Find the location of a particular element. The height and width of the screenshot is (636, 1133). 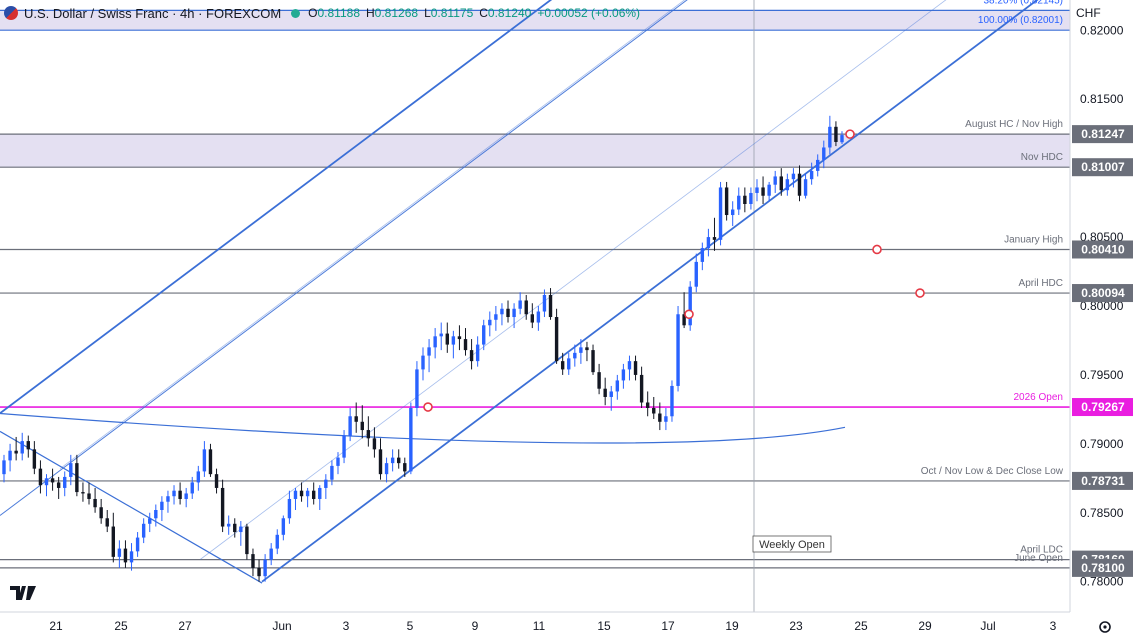

currency-selector: CHF is located at coordinates (1088, 13).